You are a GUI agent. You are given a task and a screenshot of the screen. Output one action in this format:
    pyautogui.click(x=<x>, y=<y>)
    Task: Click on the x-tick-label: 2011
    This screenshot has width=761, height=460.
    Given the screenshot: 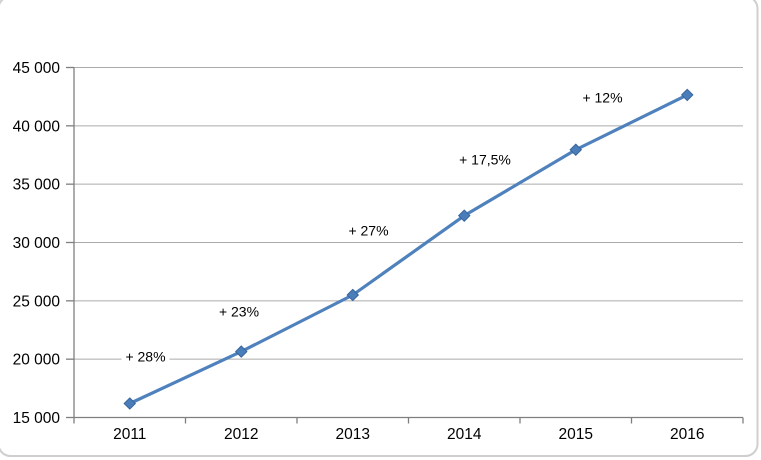 What is the action you would take?
    pyautogui.click(x=129, y=434)
    